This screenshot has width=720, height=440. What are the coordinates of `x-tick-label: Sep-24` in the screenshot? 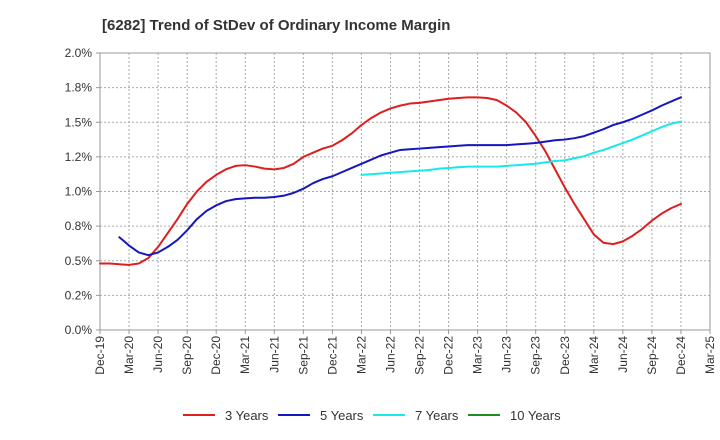 It's located at (652, 355).